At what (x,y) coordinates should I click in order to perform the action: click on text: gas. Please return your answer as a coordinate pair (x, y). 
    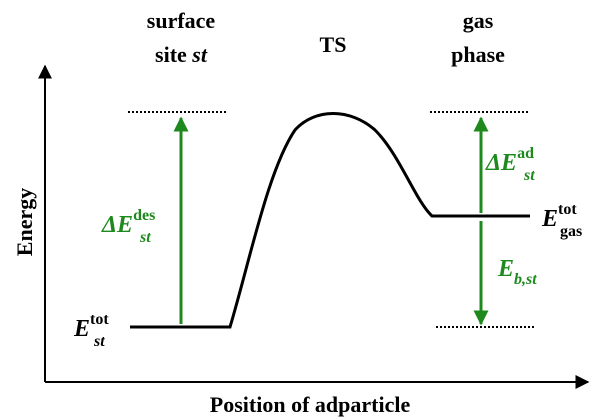
    Looking at the image, I should click on (571, 231).